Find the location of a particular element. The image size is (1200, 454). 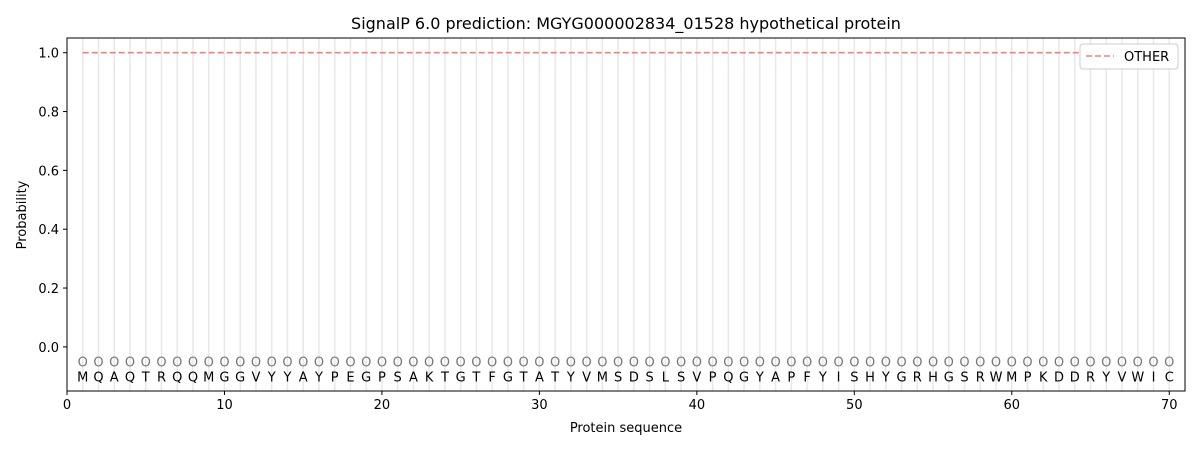

y-tick-label: 1.0 is located at coordinates (48, 54).